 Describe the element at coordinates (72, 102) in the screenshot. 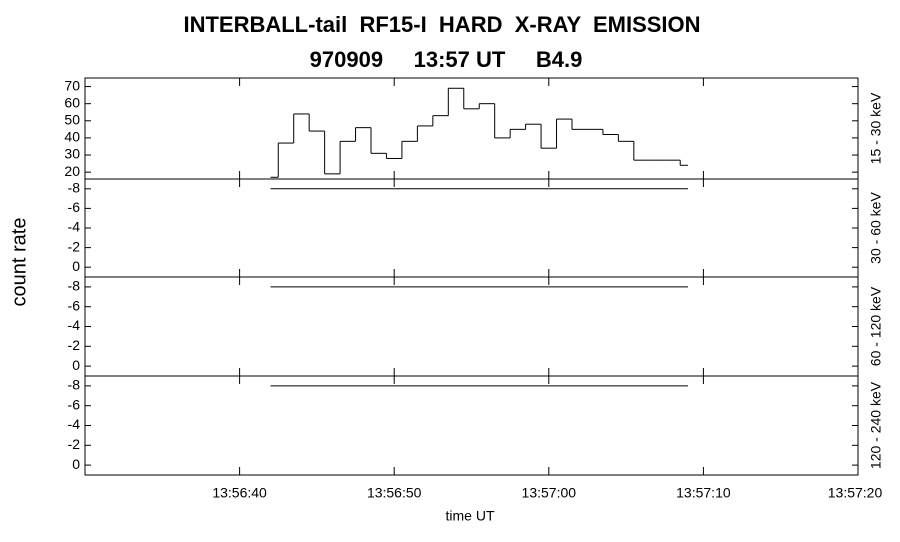

I see `y-tick-label: 60` at that location.